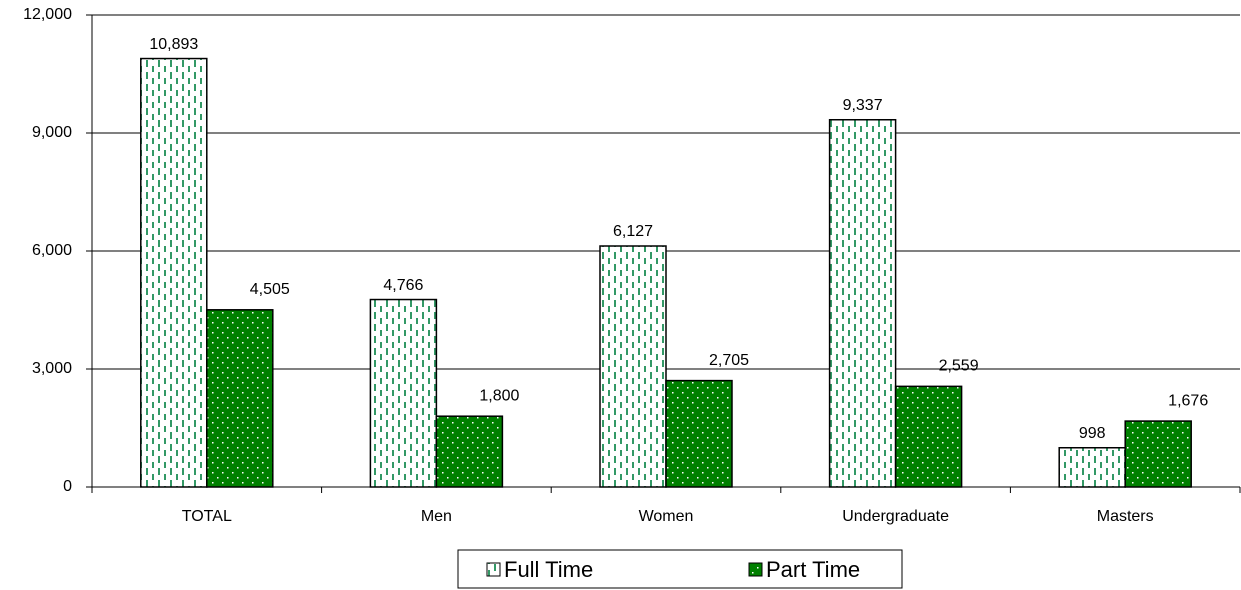 The height and width of the screenshot is (590, 1241). I want to click on data-label: 10,893, so click(173, 44).